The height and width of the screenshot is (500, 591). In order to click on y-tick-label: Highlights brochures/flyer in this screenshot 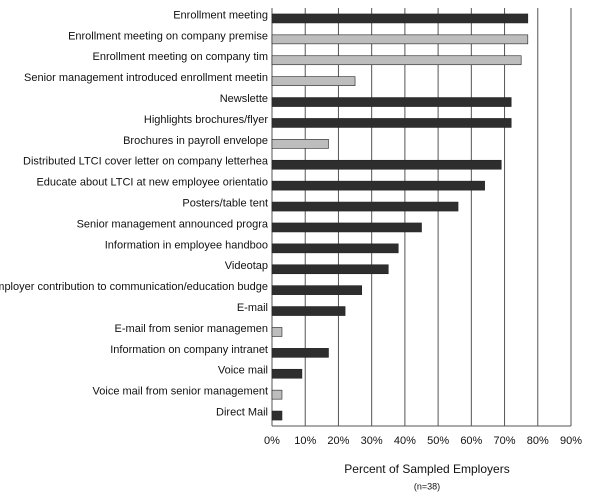, I will do `click(206, 120)`.